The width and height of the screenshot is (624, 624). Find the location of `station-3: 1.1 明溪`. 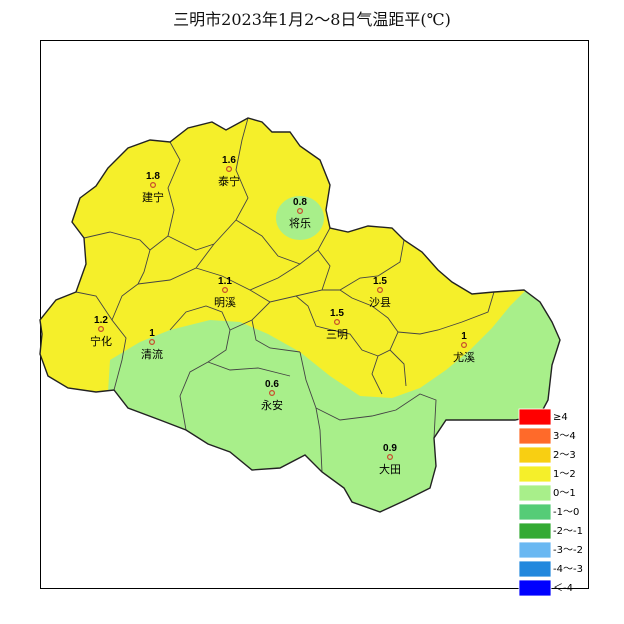

station-3: 1.1 明溪 is located at coordinates (225, 292).